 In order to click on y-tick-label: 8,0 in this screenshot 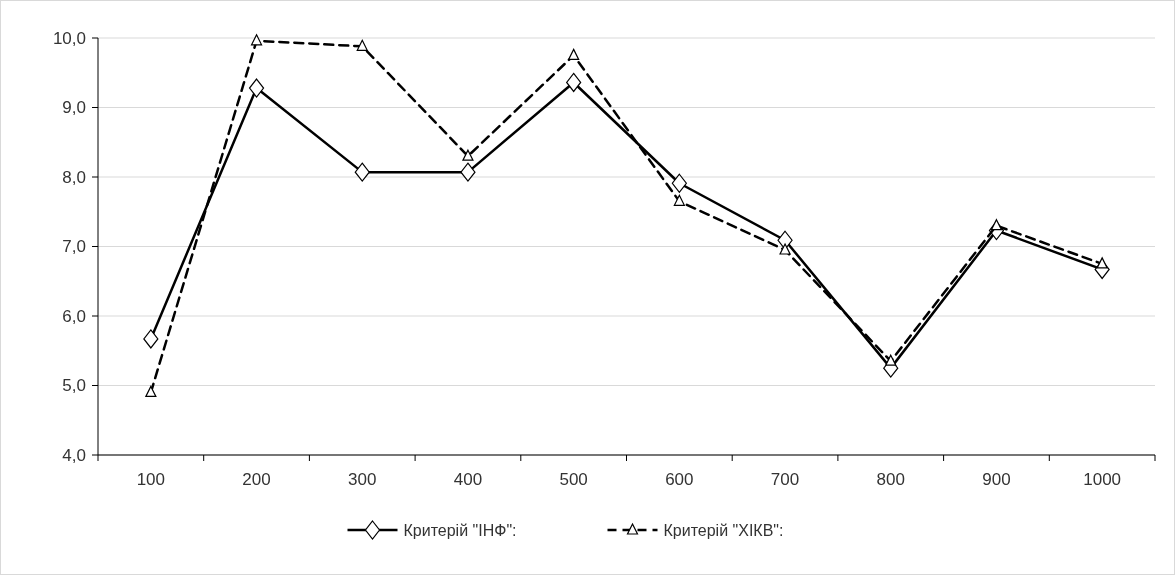, I will do `click(74, 177)`.